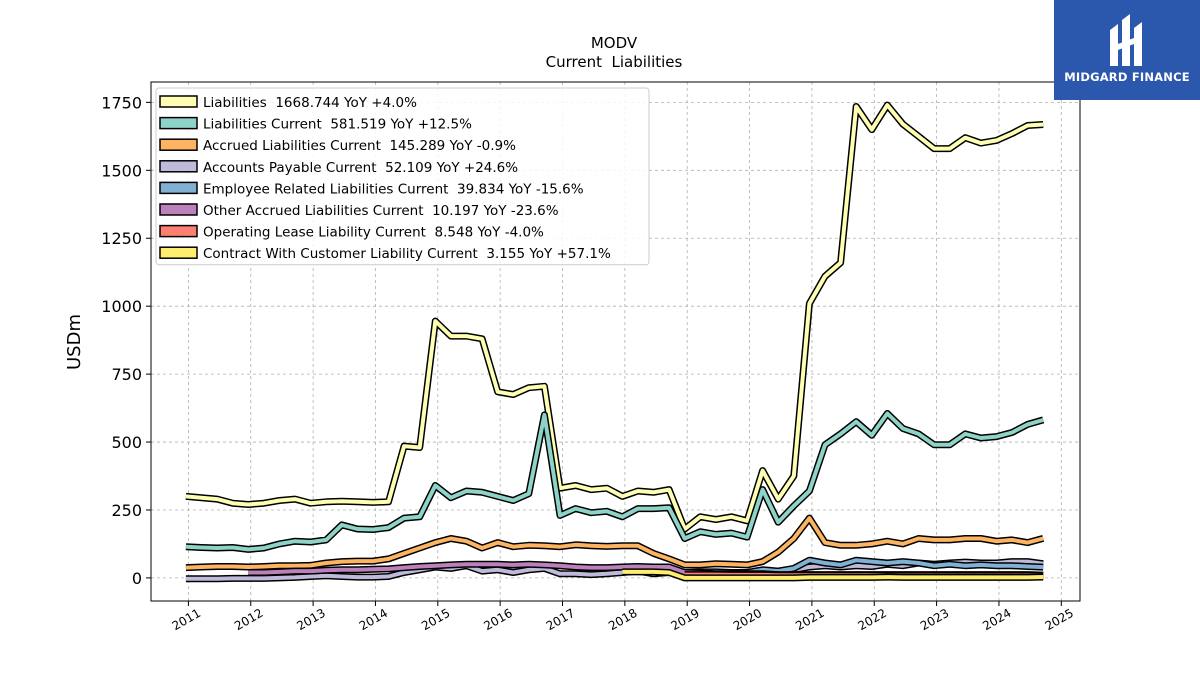 The height and width of the screenshot is (675, 1200). I want to click on series-accrued-liabilities-current, so click(615, 543).